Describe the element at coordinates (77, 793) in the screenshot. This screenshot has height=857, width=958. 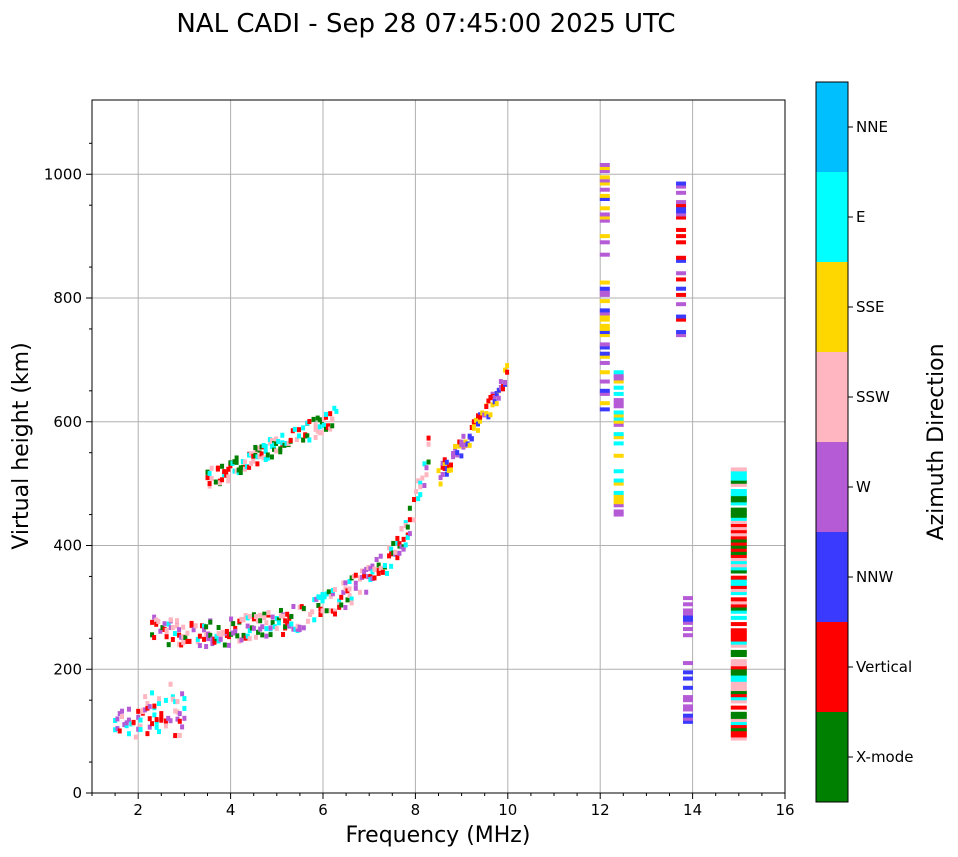
I see `y-tick-label: 0` at that location.